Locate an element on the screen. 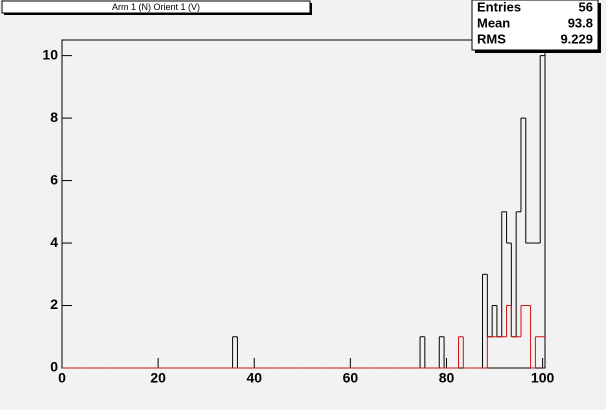 The image size is (606, 410). stats-box is located at coordinates (535, 25).